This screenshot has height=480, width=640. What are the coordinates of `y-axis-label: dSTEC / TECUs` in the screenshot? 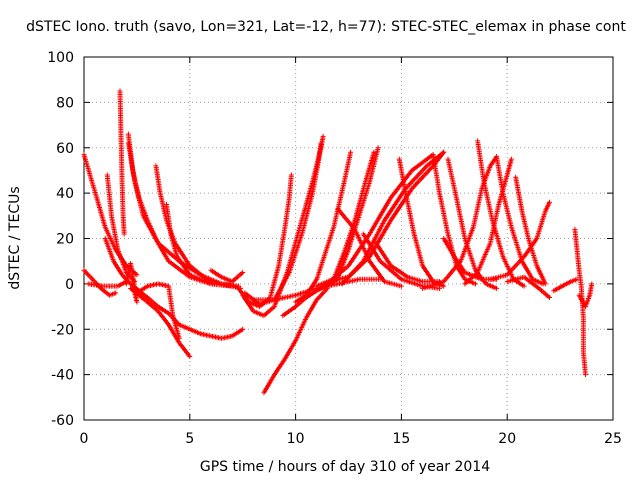 It's located at (15, 237).